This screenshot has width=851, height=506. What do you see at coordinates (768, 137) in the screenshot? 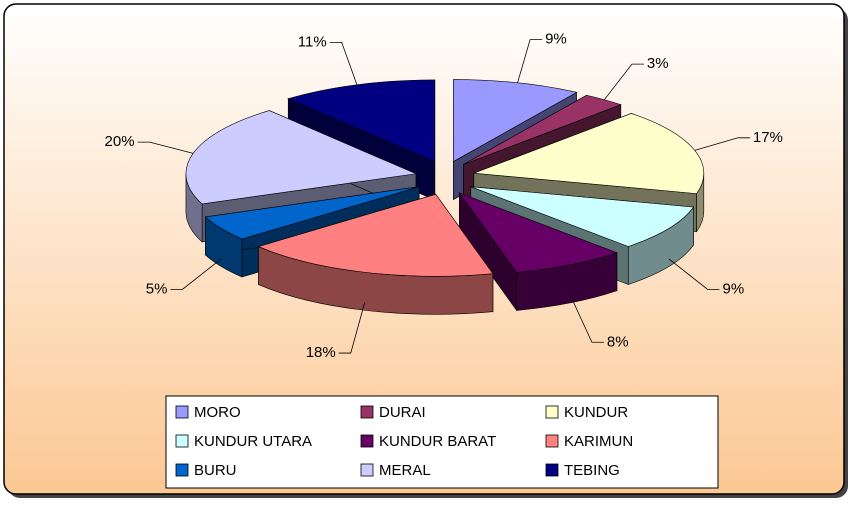
I see `data-label: 17%` at bounding box center [768, 137].